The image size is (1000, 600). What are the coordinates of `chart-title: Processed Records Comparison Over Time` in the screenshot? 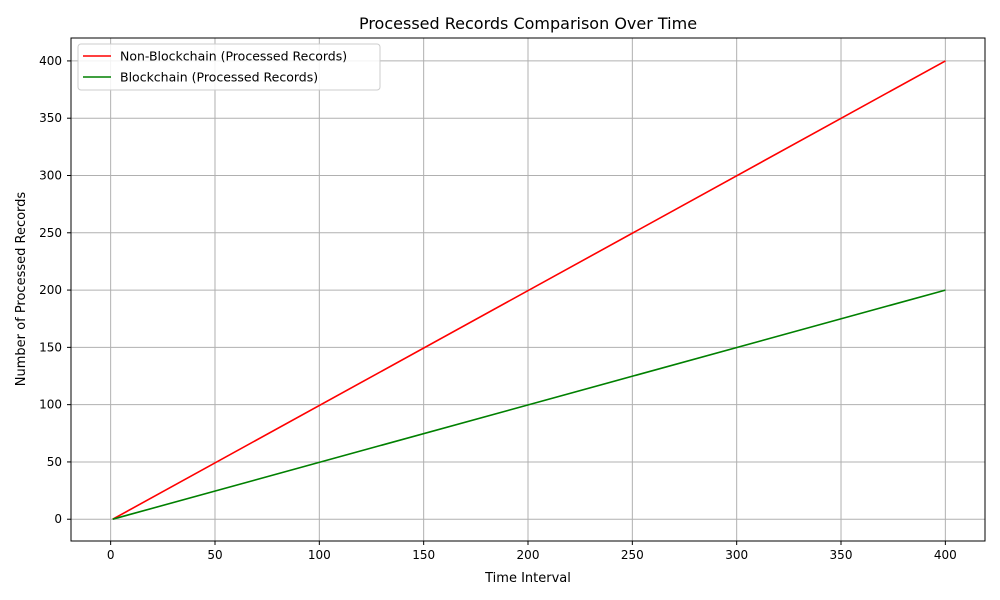 It's located at (528, 23).